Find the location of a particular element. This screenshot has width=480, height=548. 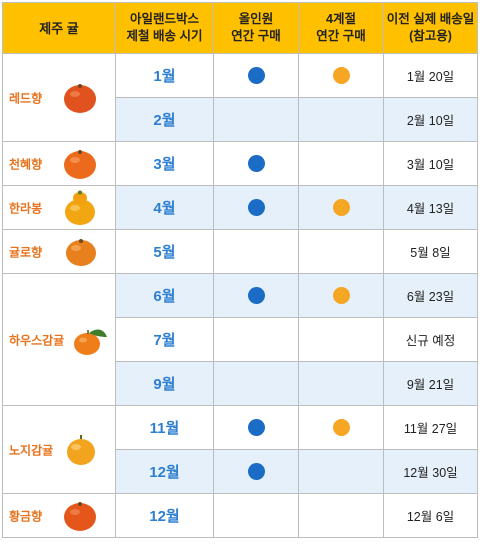

previous-date: 신규 예정 is located at coordinates (430, 340).